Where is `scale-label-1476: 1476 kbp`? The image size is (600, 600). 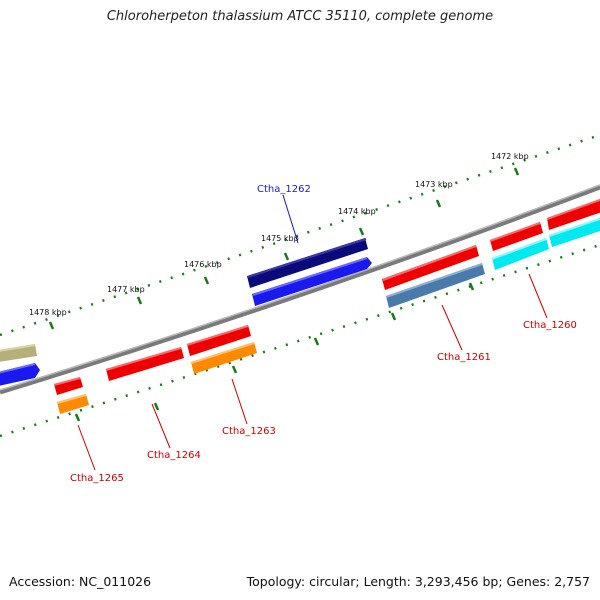 scale-label-1476: 1476 kbp is located at coordinates (203, 264).